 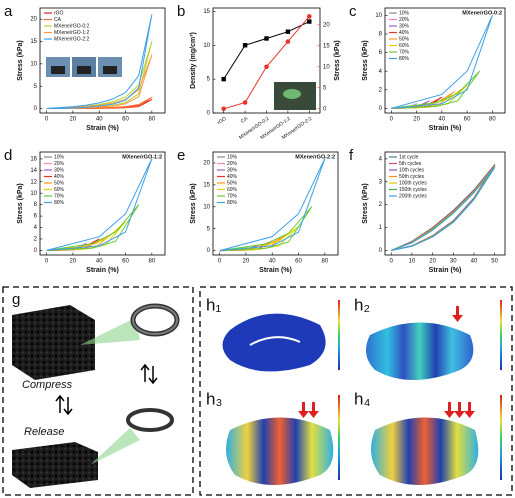 I want to click on legend-label: 70%, so click(x=232, y=196).